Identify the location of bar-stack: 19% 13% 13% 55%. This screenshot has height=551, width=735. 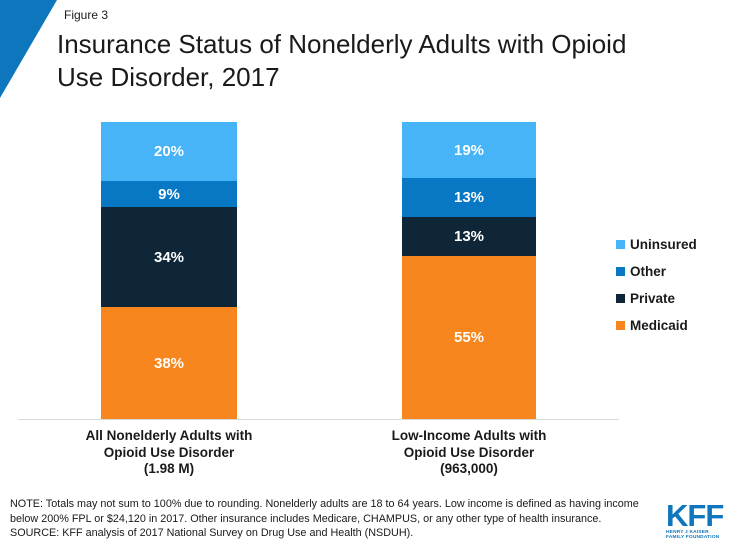
(469, 270).